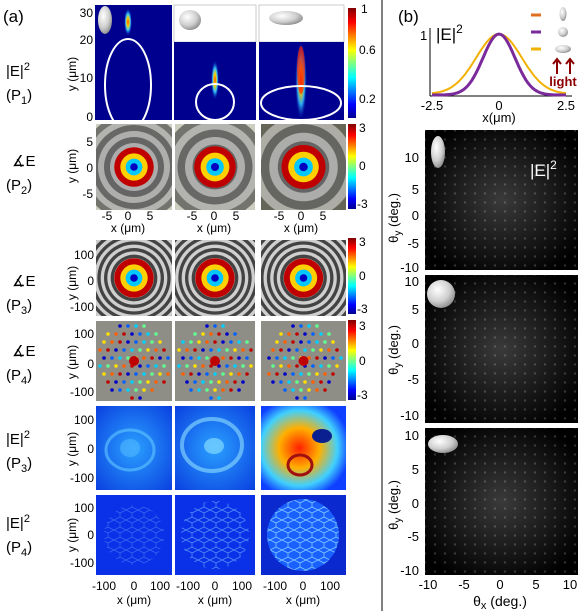 This screenshot has width=582, height=611. I want to click on p4-tile-prolate, so click(134, 361).